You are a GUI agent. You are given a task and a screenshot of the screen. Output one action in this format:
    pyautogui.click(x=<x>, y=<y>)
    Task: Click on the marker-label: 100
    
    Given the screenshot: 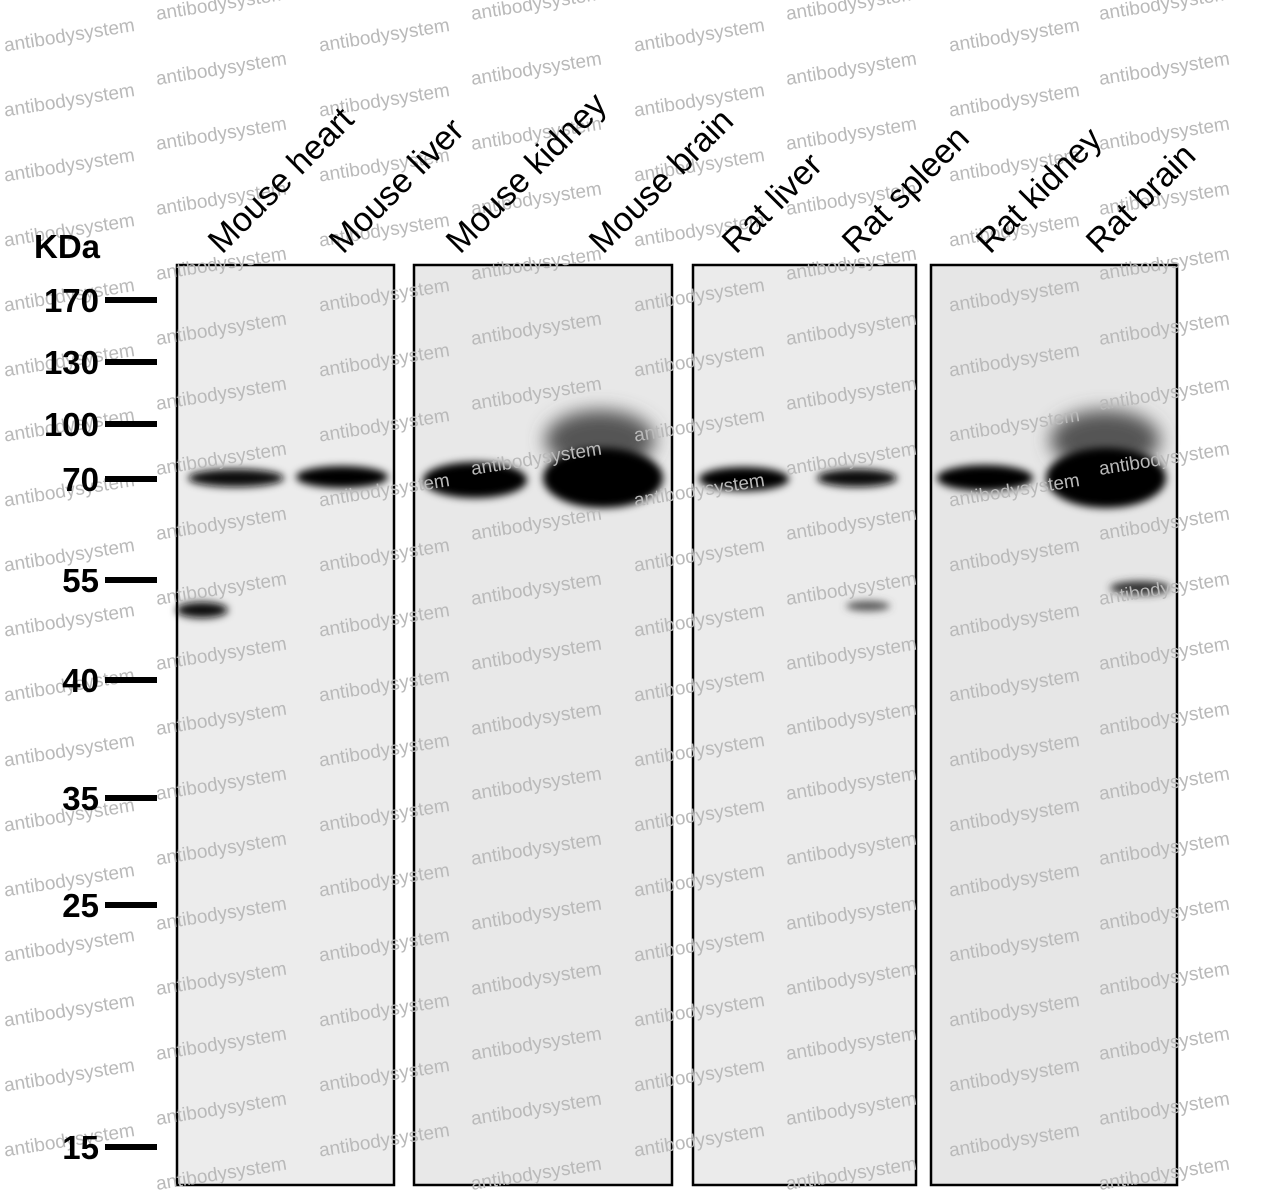 What is the action you would take?
    pyautogui.click(x=71, y=424)
    